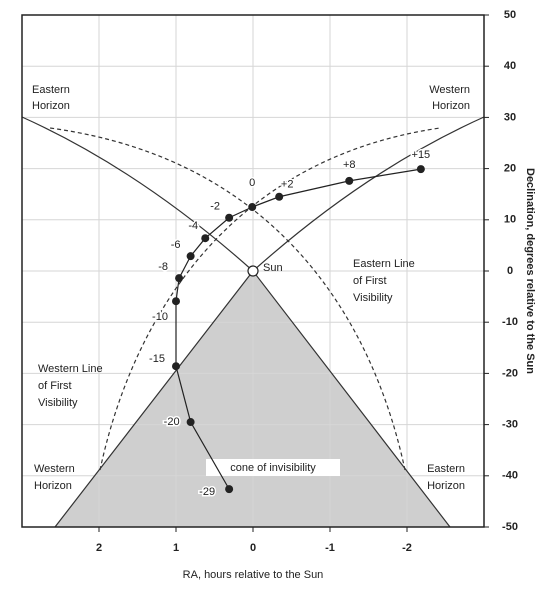 Image resolution: width=560 pixels, height=590 pixels. Describe the element at coordinates (253, 271) in the screenshot. I see `sun-marker` at that location.